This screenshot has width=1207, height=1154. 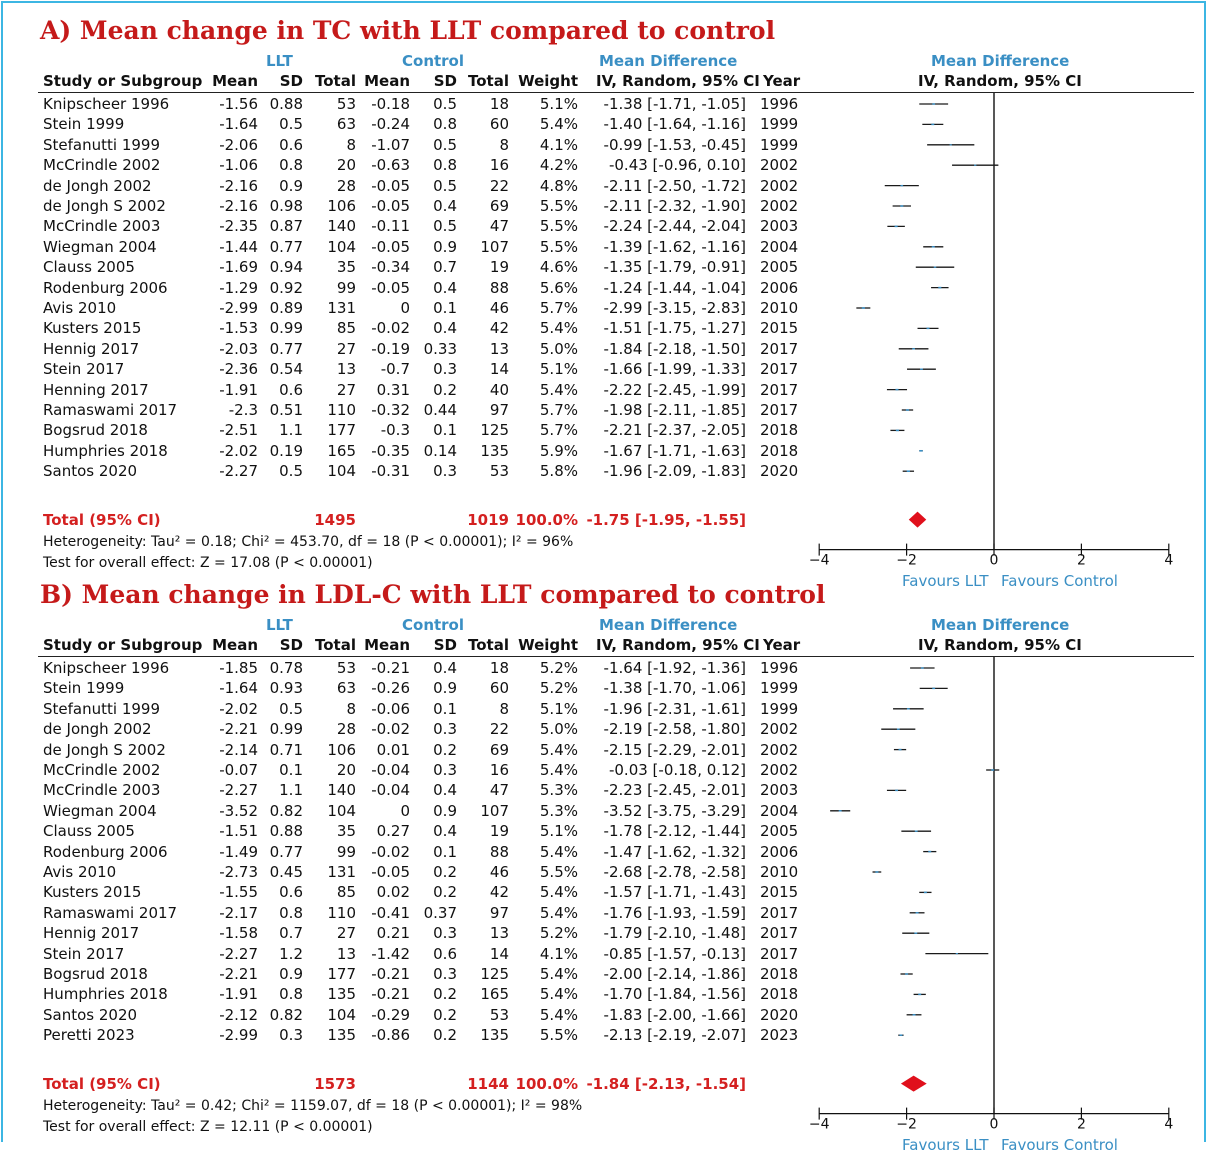 I want to click on llt-total: 104, so click(x=341, y=1014).